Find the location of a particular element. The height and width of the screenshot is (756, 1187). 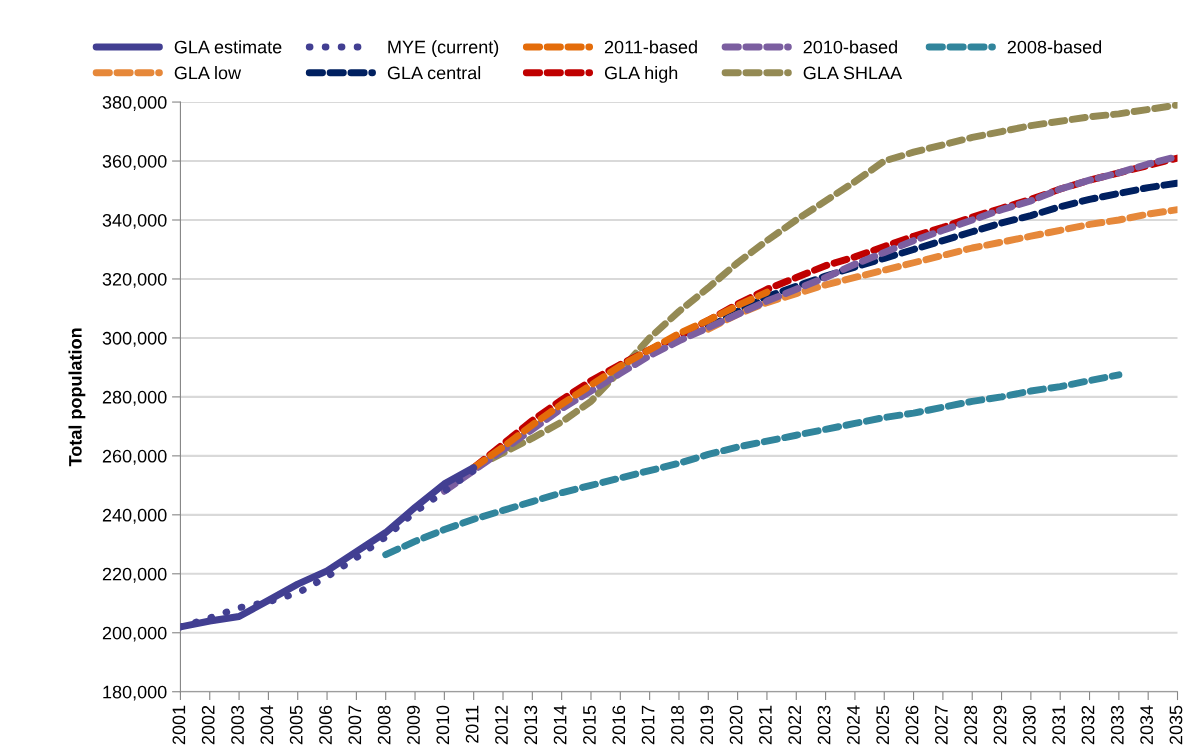

x-tick-label: 2027 is located at coordinates (941, 725).